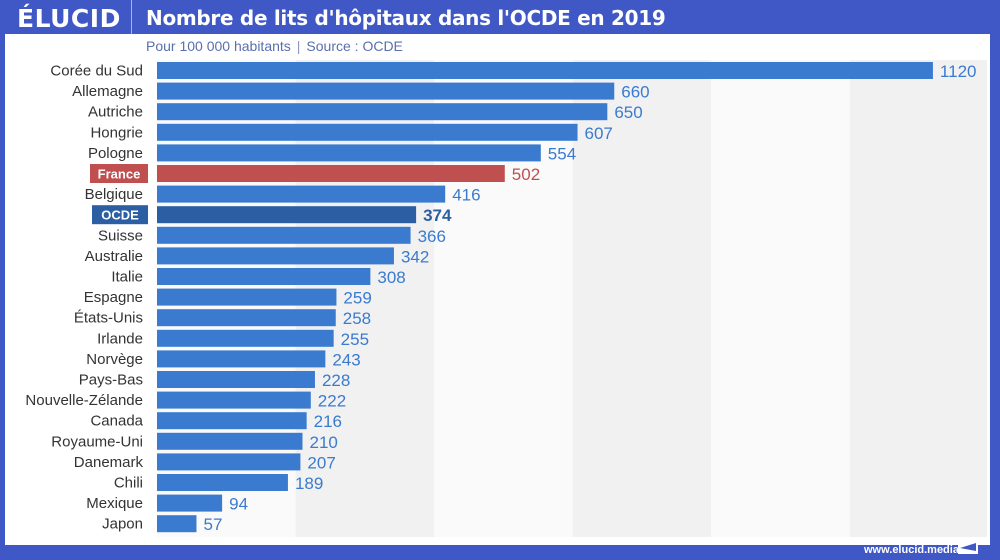 The image size is (1000, 560). Describe the element at coordinates (114, 503) in the screenshot. I see `category-label: Mexique` at that location.